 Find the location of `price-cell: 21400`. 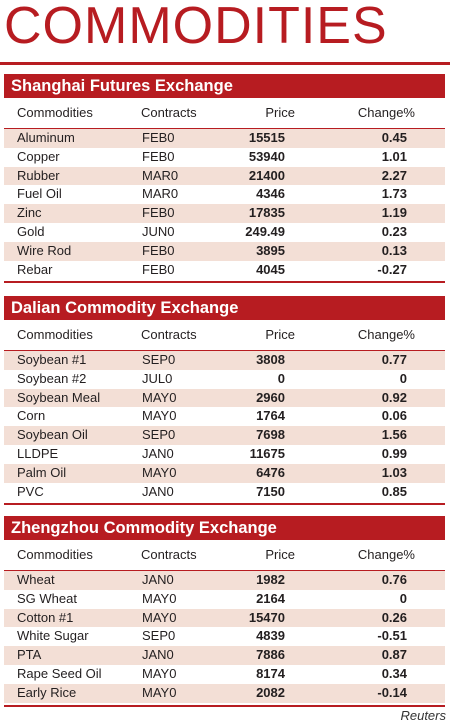

price-cell: 21400 is located at coordinates (266, 175).